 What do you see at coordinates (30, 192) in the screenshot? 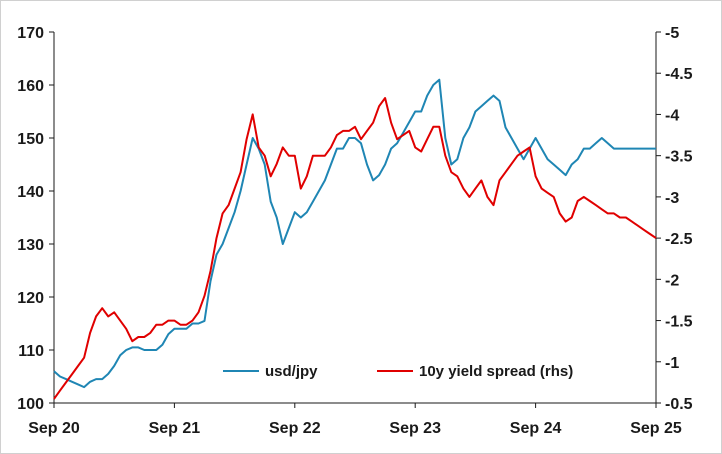
I see `left-tick-label: 140` at bounding box center [30, 192].